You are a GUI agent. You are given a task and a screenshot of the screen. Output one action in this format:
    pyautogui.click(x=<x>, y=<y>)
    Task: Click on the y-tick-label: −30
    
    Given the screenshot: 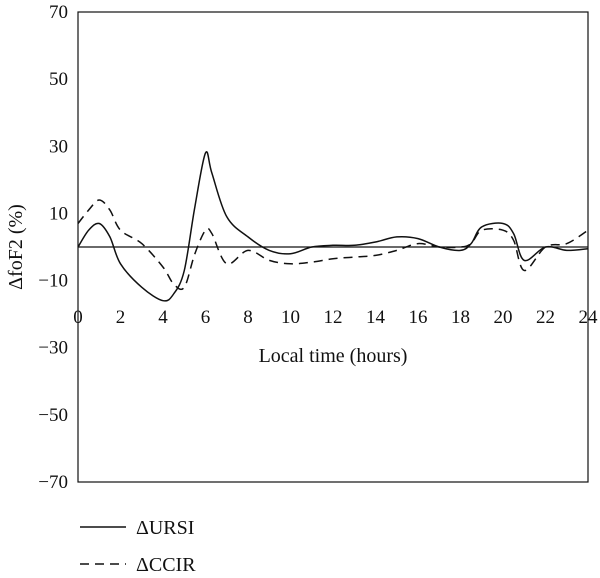 What is the action you would take?
    pyautogui.click(x=53, y=348)
    